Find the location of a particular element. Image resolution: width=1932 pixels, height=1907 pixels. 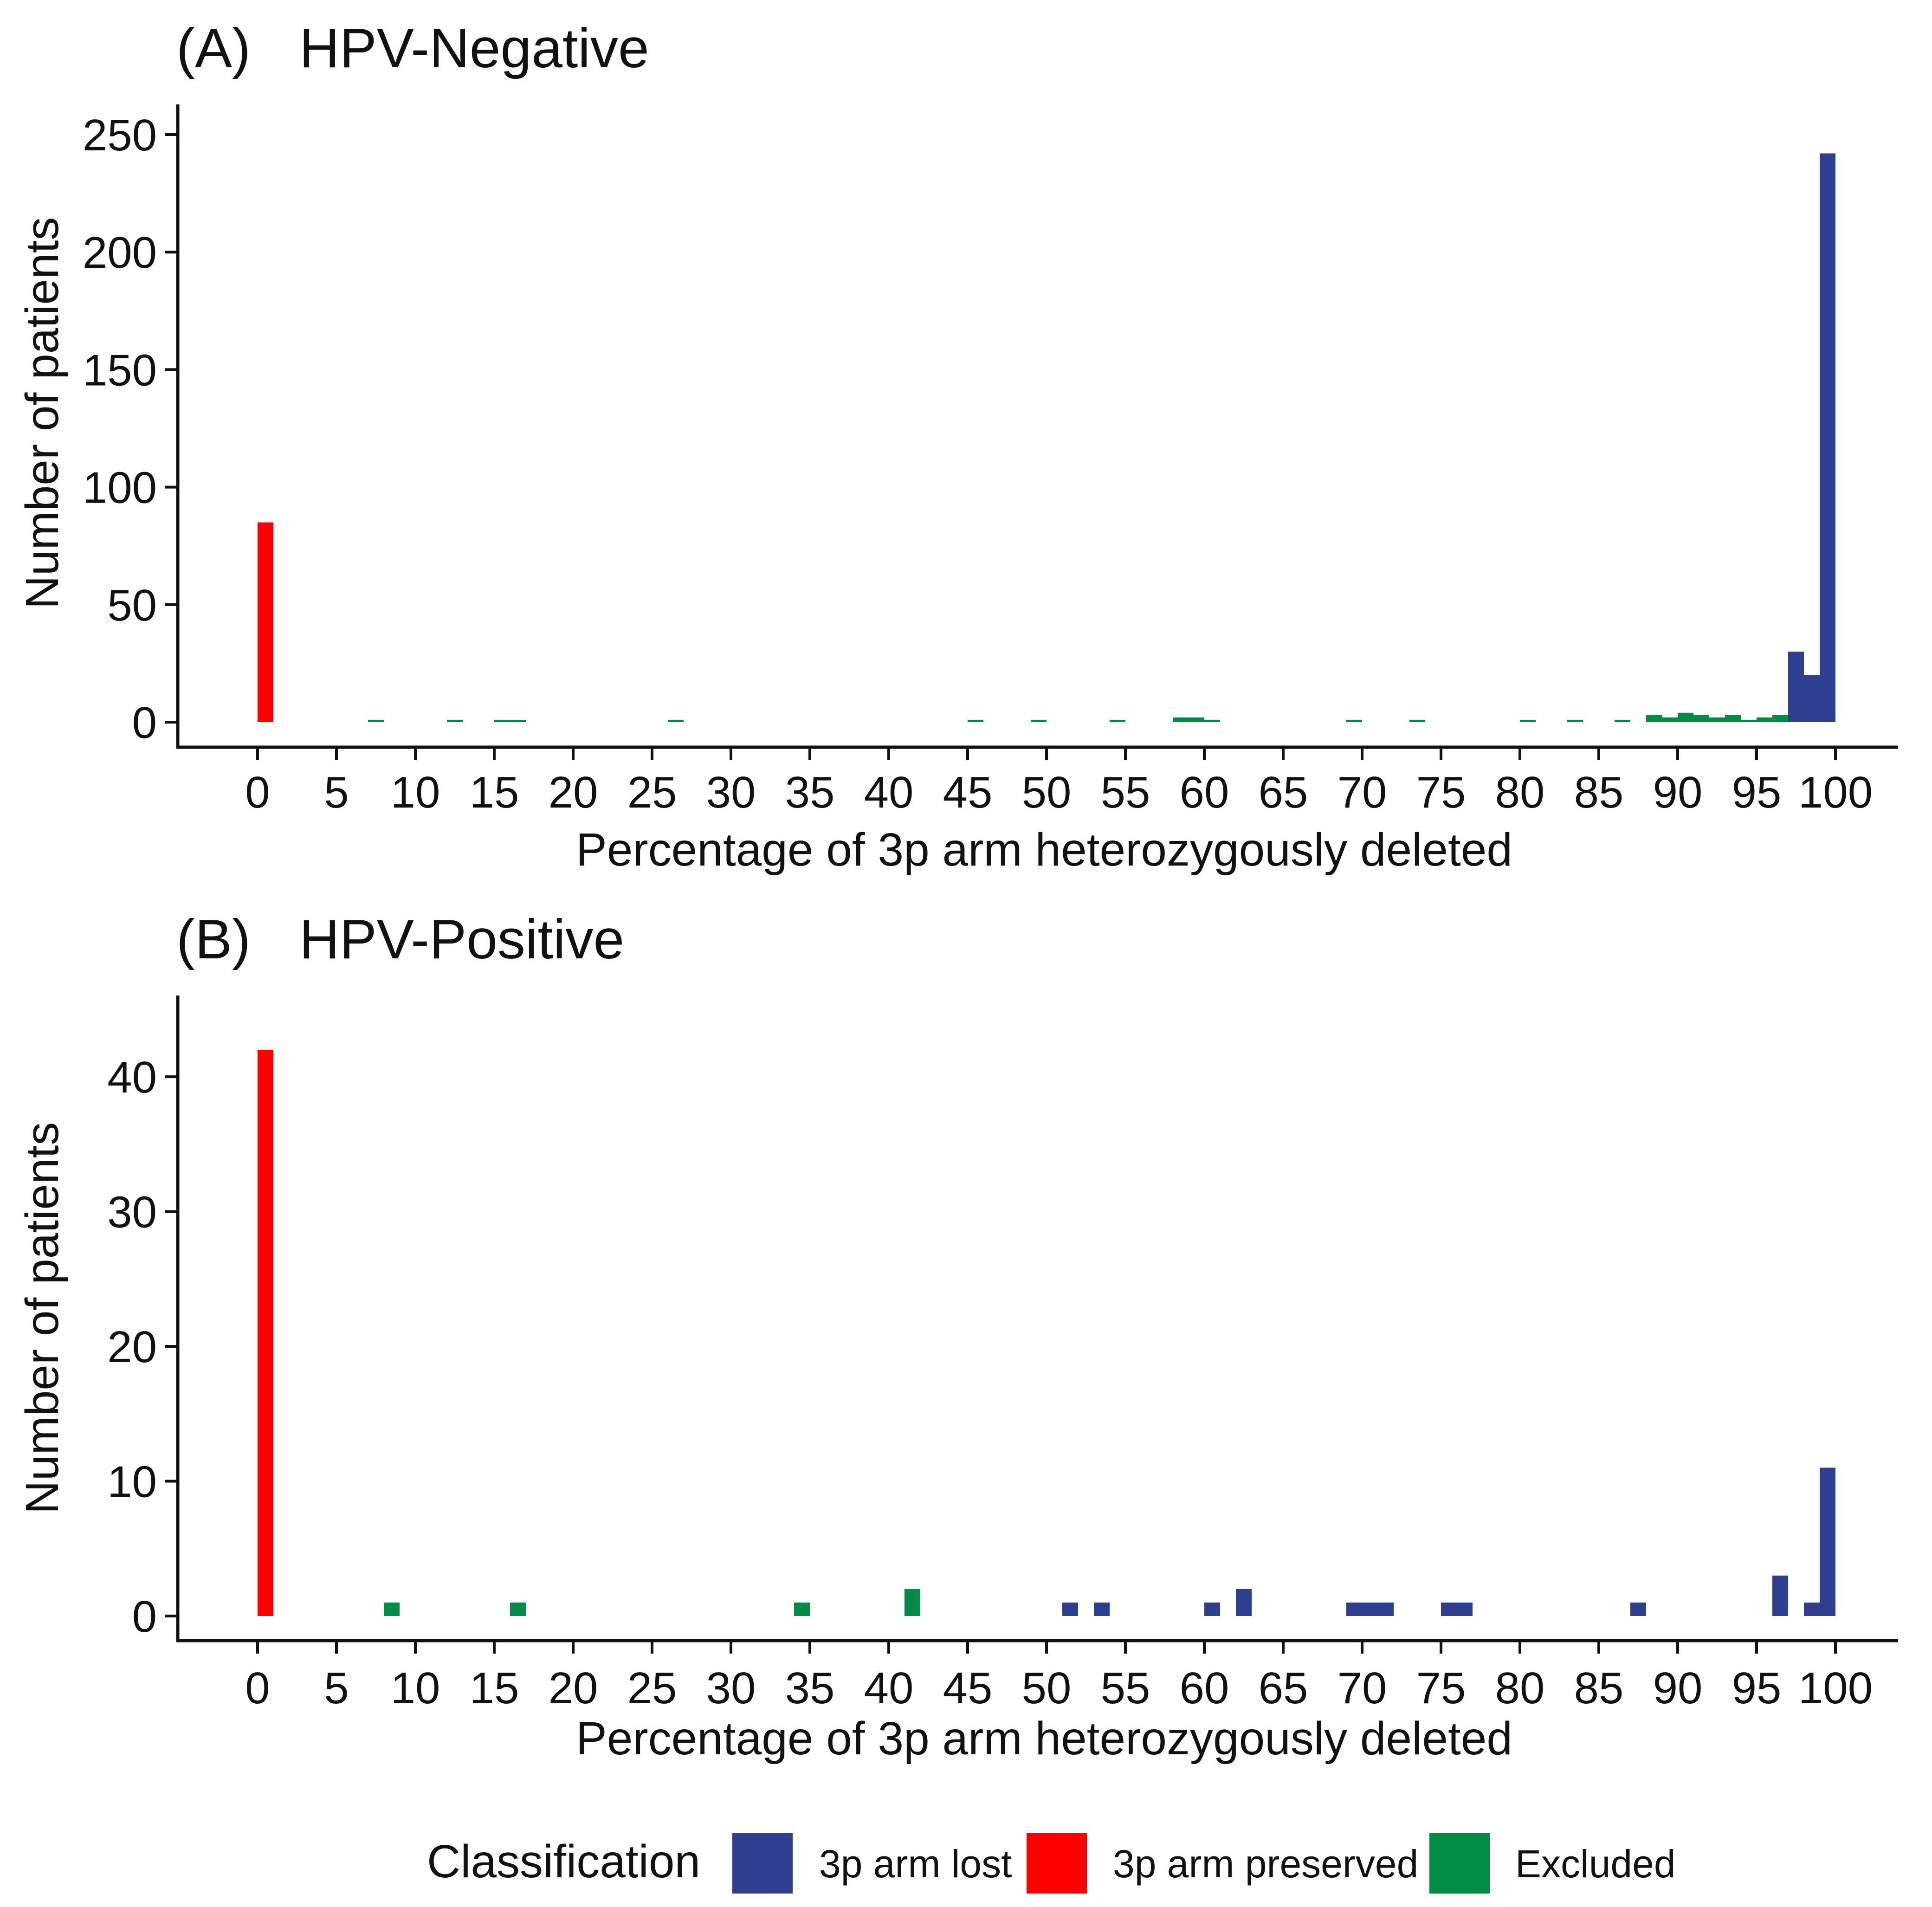

y-tick-label: 250 is located at coordinates (120, 135).